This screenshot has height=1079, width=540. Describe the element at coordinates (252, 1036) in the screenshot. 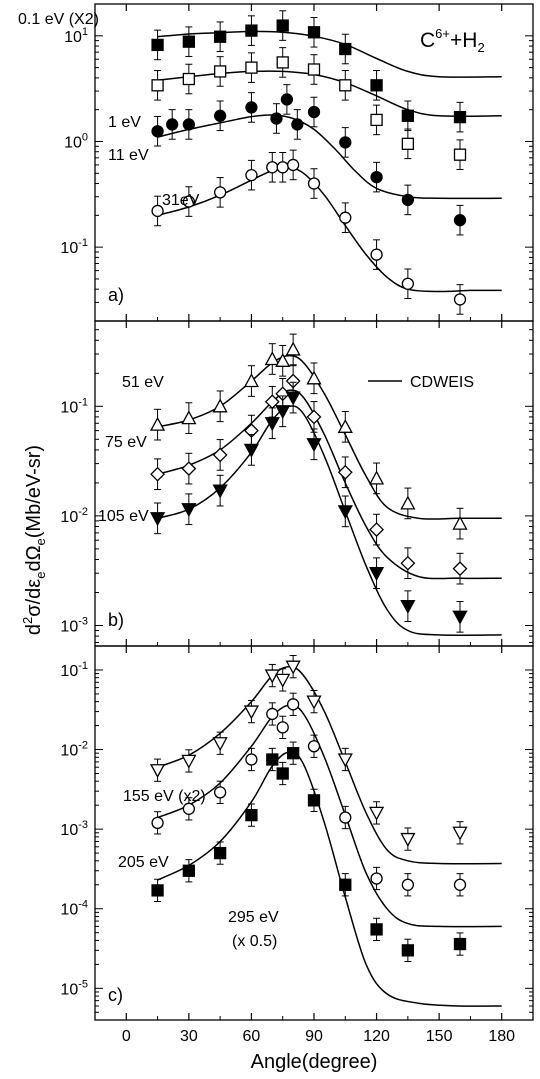

I see `x-tick-label: 60` at that location.